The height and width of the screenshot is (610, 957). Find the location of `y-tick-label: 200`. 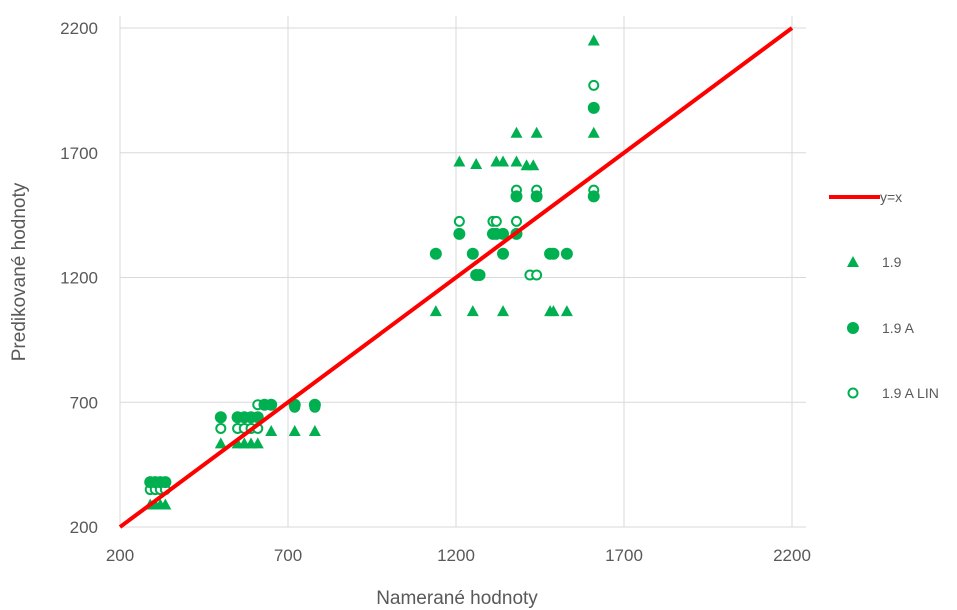

y-tick-label: 200 is located at coordinates (84, 527).